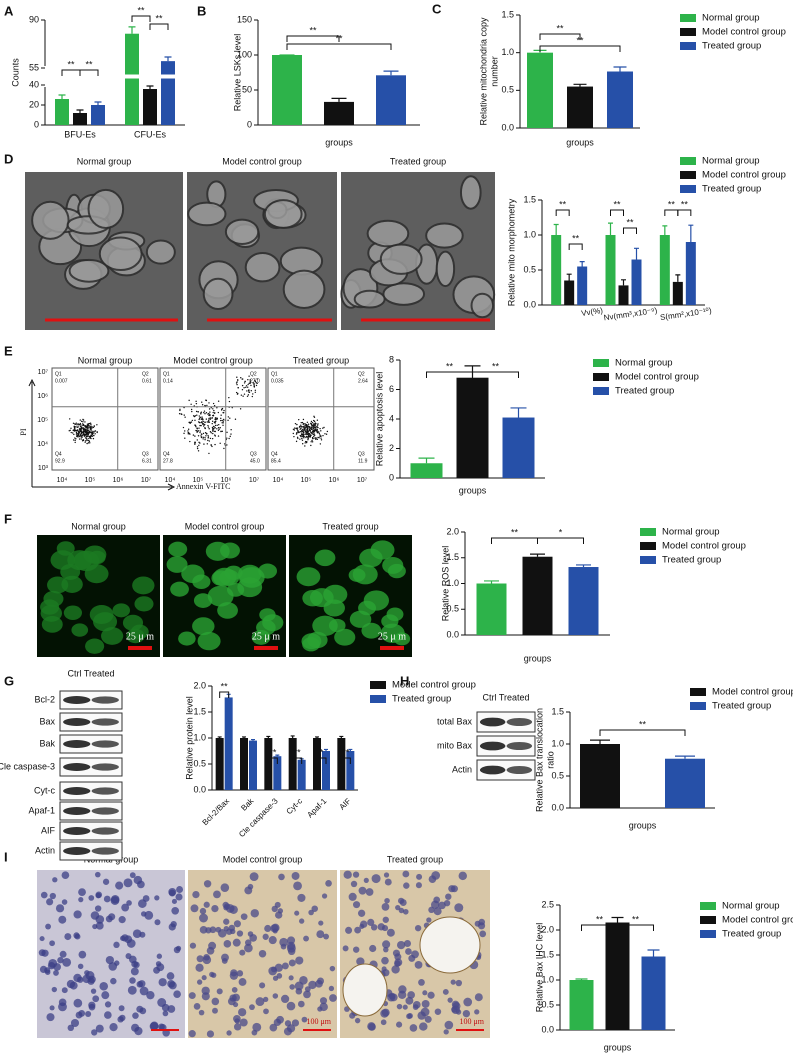  What do you see at coordinates (203, 486) in the screenshot?
I see `flow-x-label: Annexin V-FITC` at bounding box center [203, 486].